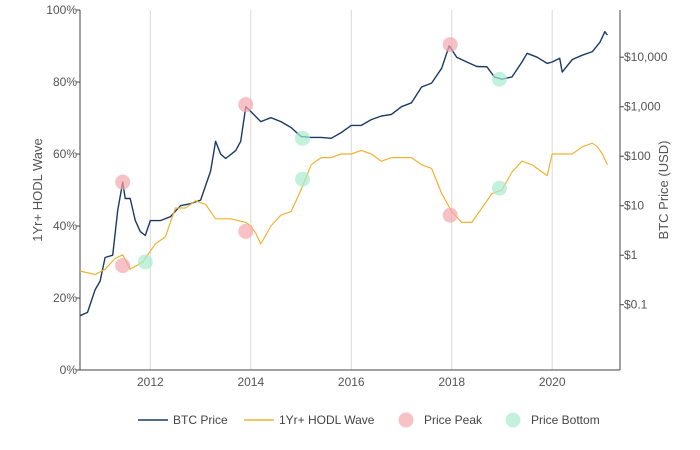 This screenshot has height=450, width=700. Describe the element at coordinates (451, 382) in the screenshot. I see `x-tick-label: 2018` at that location.